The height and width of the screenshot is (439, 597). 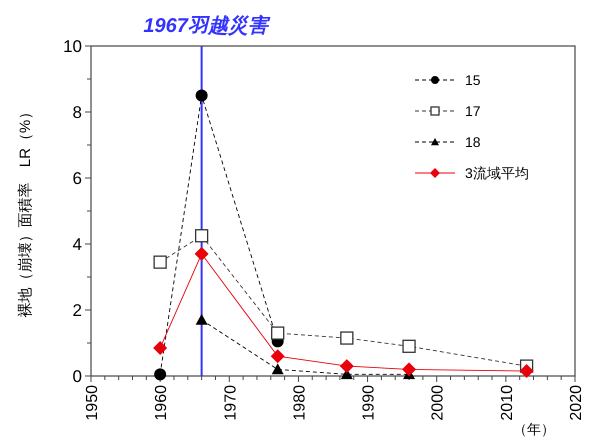 What do you see at coordinates (497, 173) in the screenshot?
I see `legend-label: 3流域平均` at bounding box center [497, 173].